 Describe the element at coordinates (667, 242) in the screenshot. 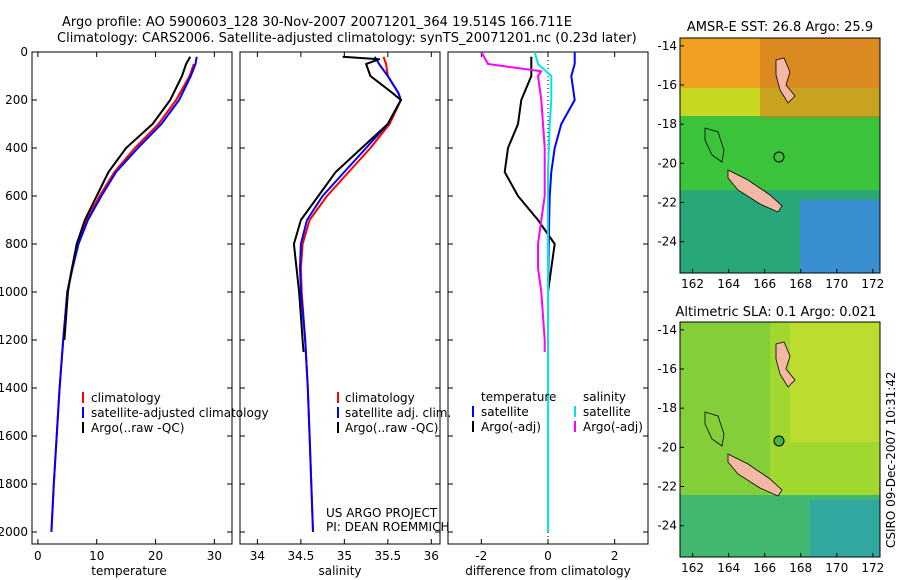

I see `map-y-tick-label: -24` at that location.